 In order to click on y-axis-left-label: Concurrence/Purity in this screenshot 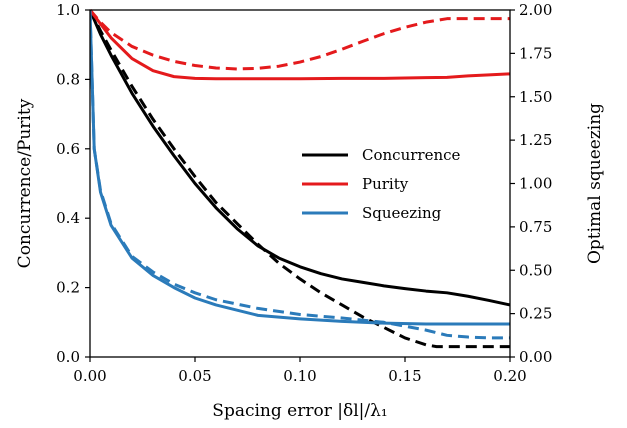, I will do `click(25, 183)`.